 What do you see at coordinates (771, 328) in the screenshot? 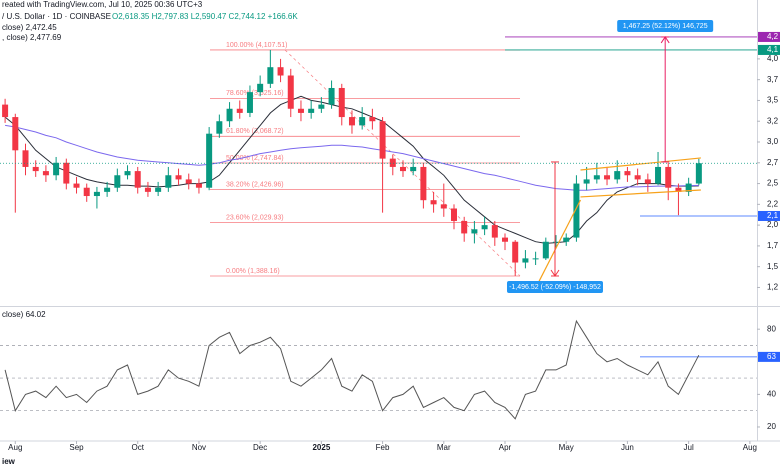
I see `rsi-tick-label: 80` at bounding box center [771, 328].